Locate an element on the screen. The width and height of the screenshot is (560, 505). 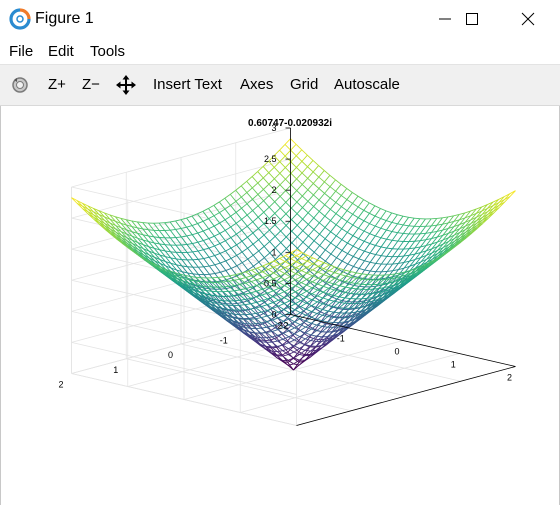
zoom-in-button: Z+ is located at coordinates (57, 84).